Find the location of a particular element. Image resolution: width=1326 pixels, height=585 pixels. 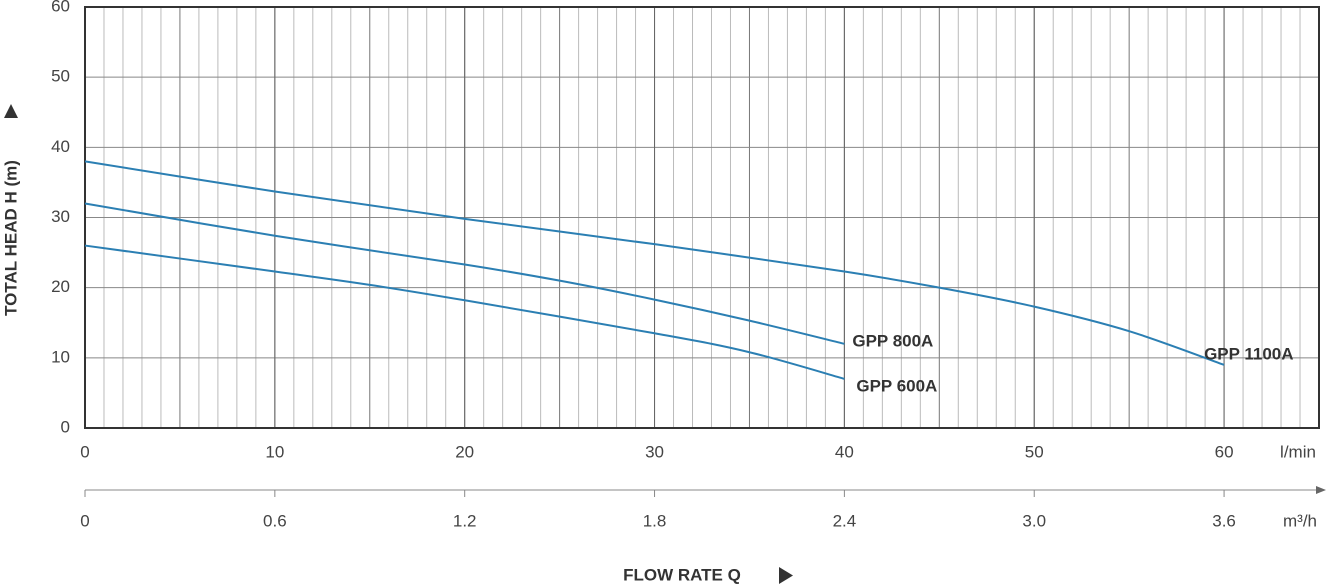

y-axis-arrow is located at coordinates (11, 111).